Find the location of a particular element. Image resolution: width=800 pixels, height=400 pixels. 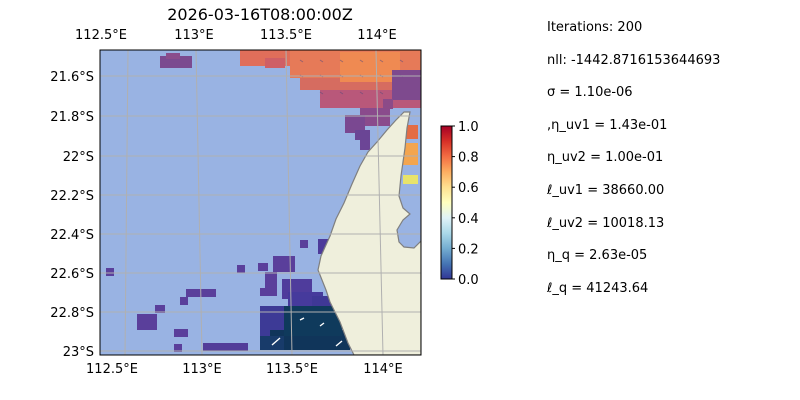

lat-label: 21.8°S is located at coordinates (72, 117).